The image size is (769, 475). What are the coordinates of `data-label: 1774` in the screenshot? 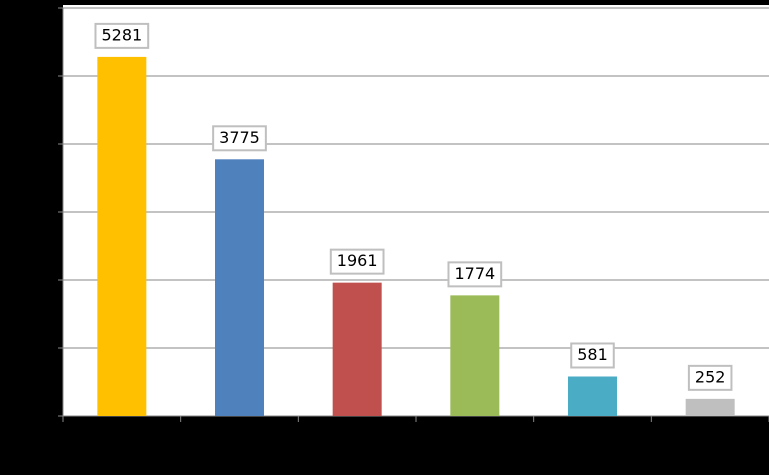 It's located at (474, 273).